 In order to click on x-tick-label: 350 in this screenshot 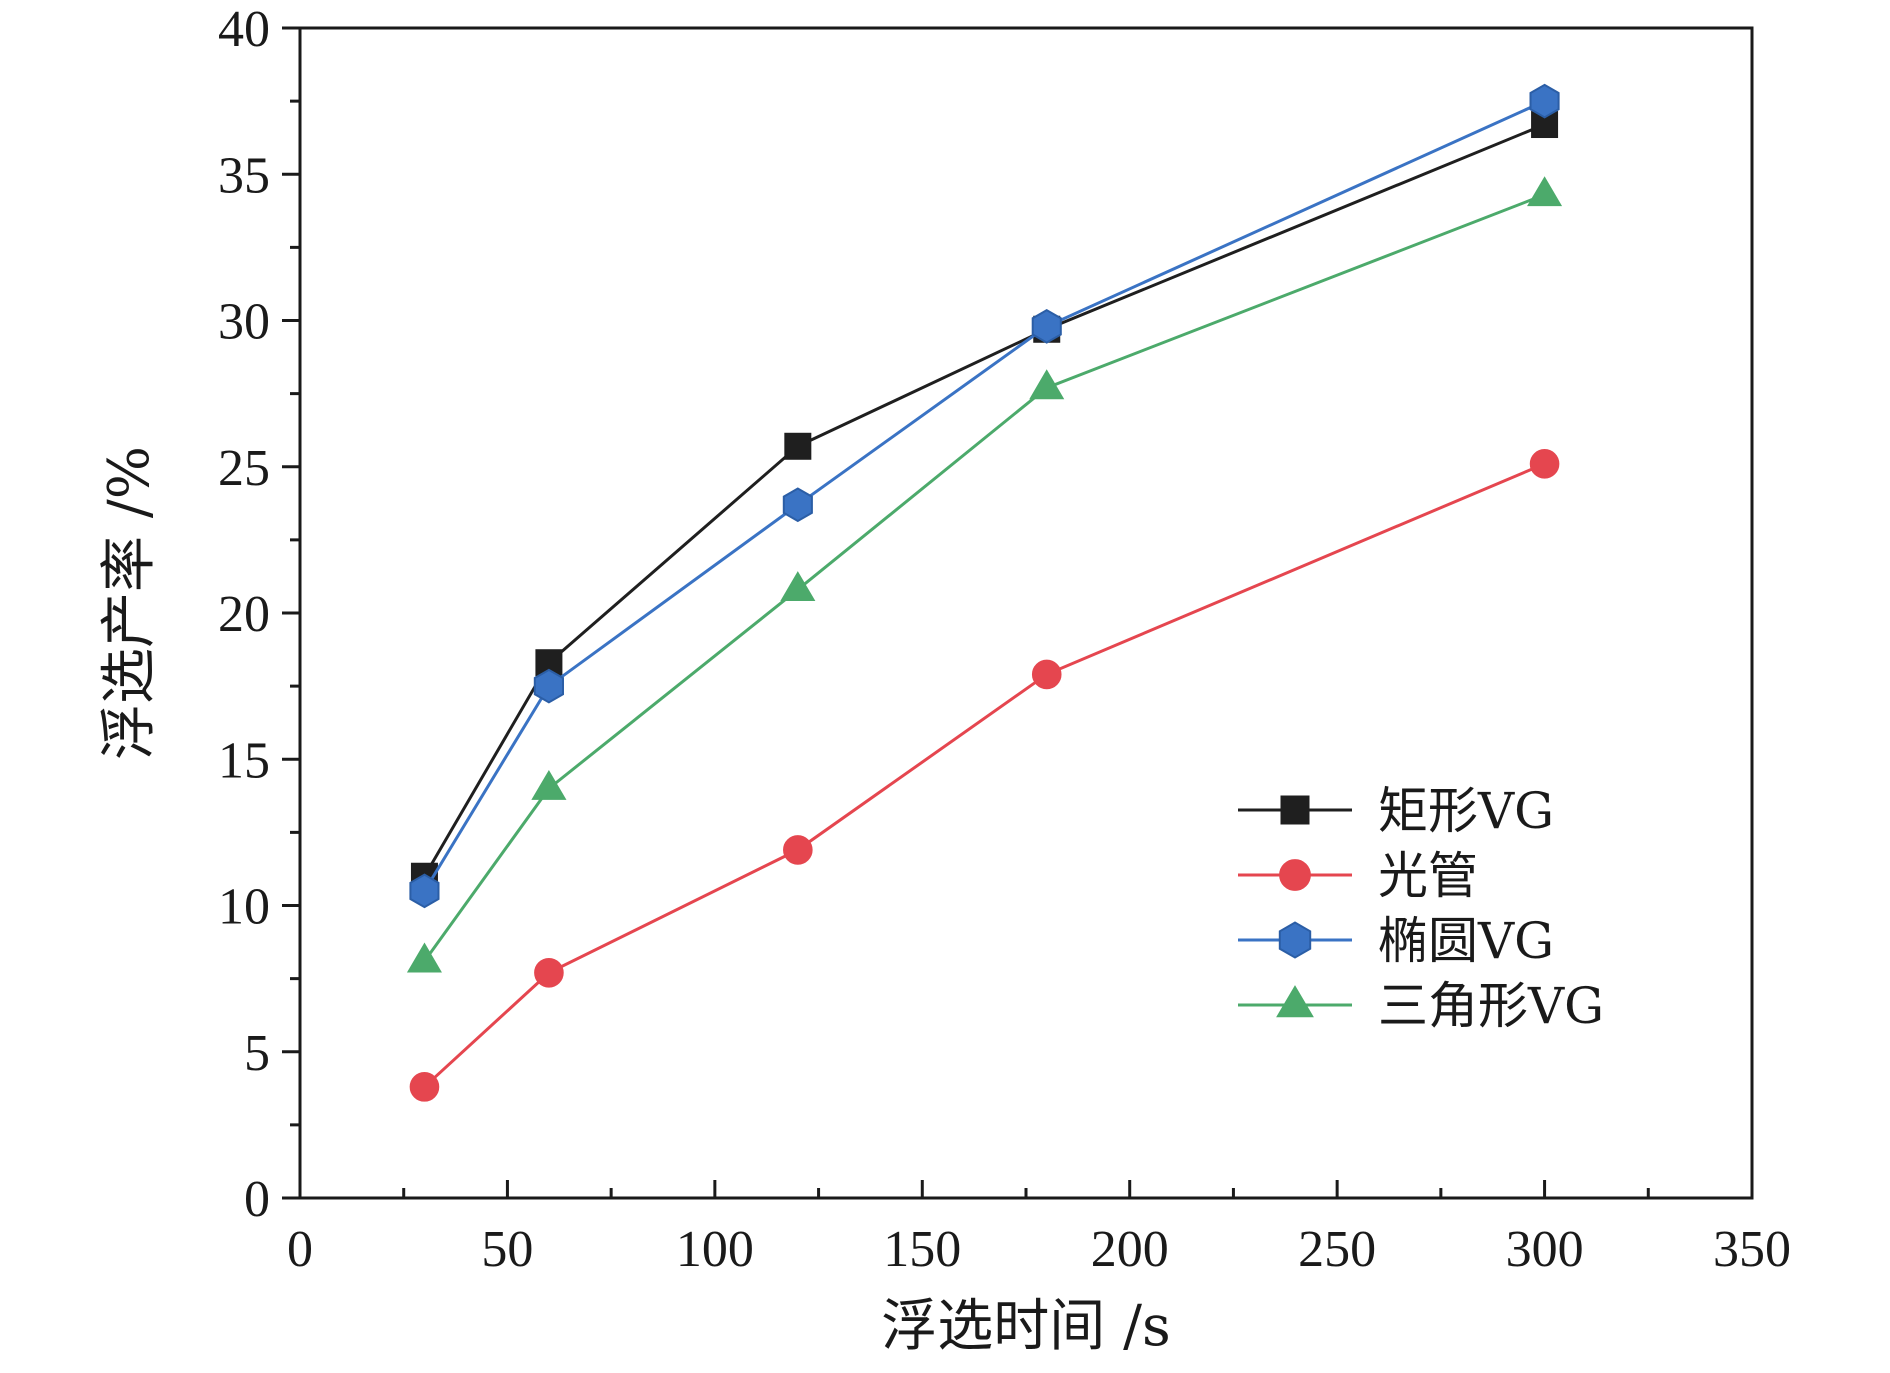, I will do `click(1752, 1249)`.